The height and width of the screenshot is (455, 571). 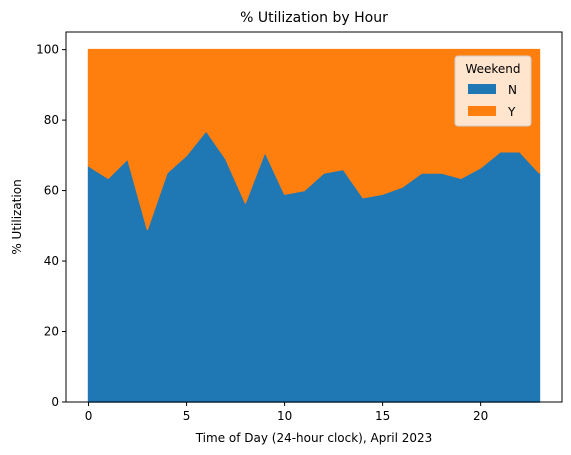 What do you see at coordinates (480, 416) in the screenshot?
I see `x-tick-label: 20` at bounding box center [480, 416].